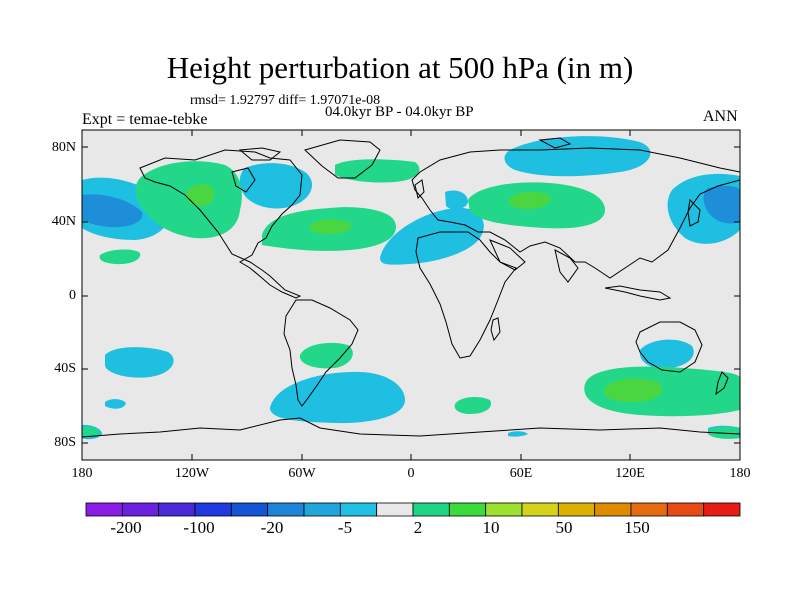  What do you see at coordinates (276, 186) in the screenshot?
I see `north-america-low` at bounding box center [276, 186].